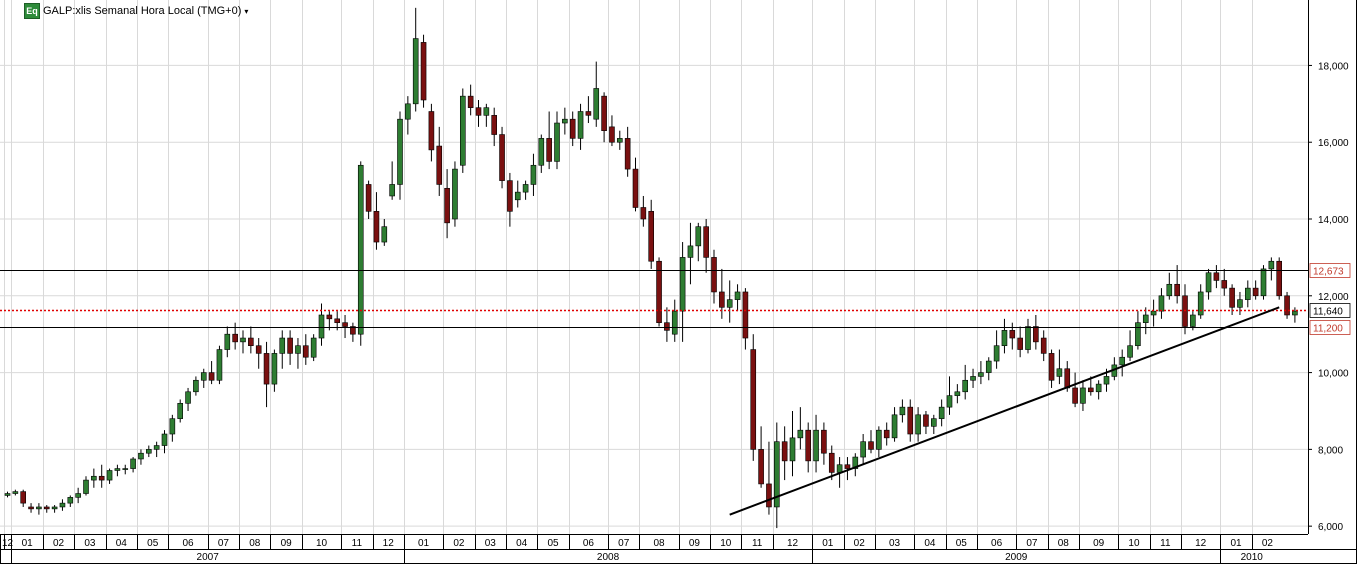 This screenshot has width=1357, height=564. Describe the element at coordinates (246, 11) in the screenshot. I see `chevron-down-icon: ▾` at that location.